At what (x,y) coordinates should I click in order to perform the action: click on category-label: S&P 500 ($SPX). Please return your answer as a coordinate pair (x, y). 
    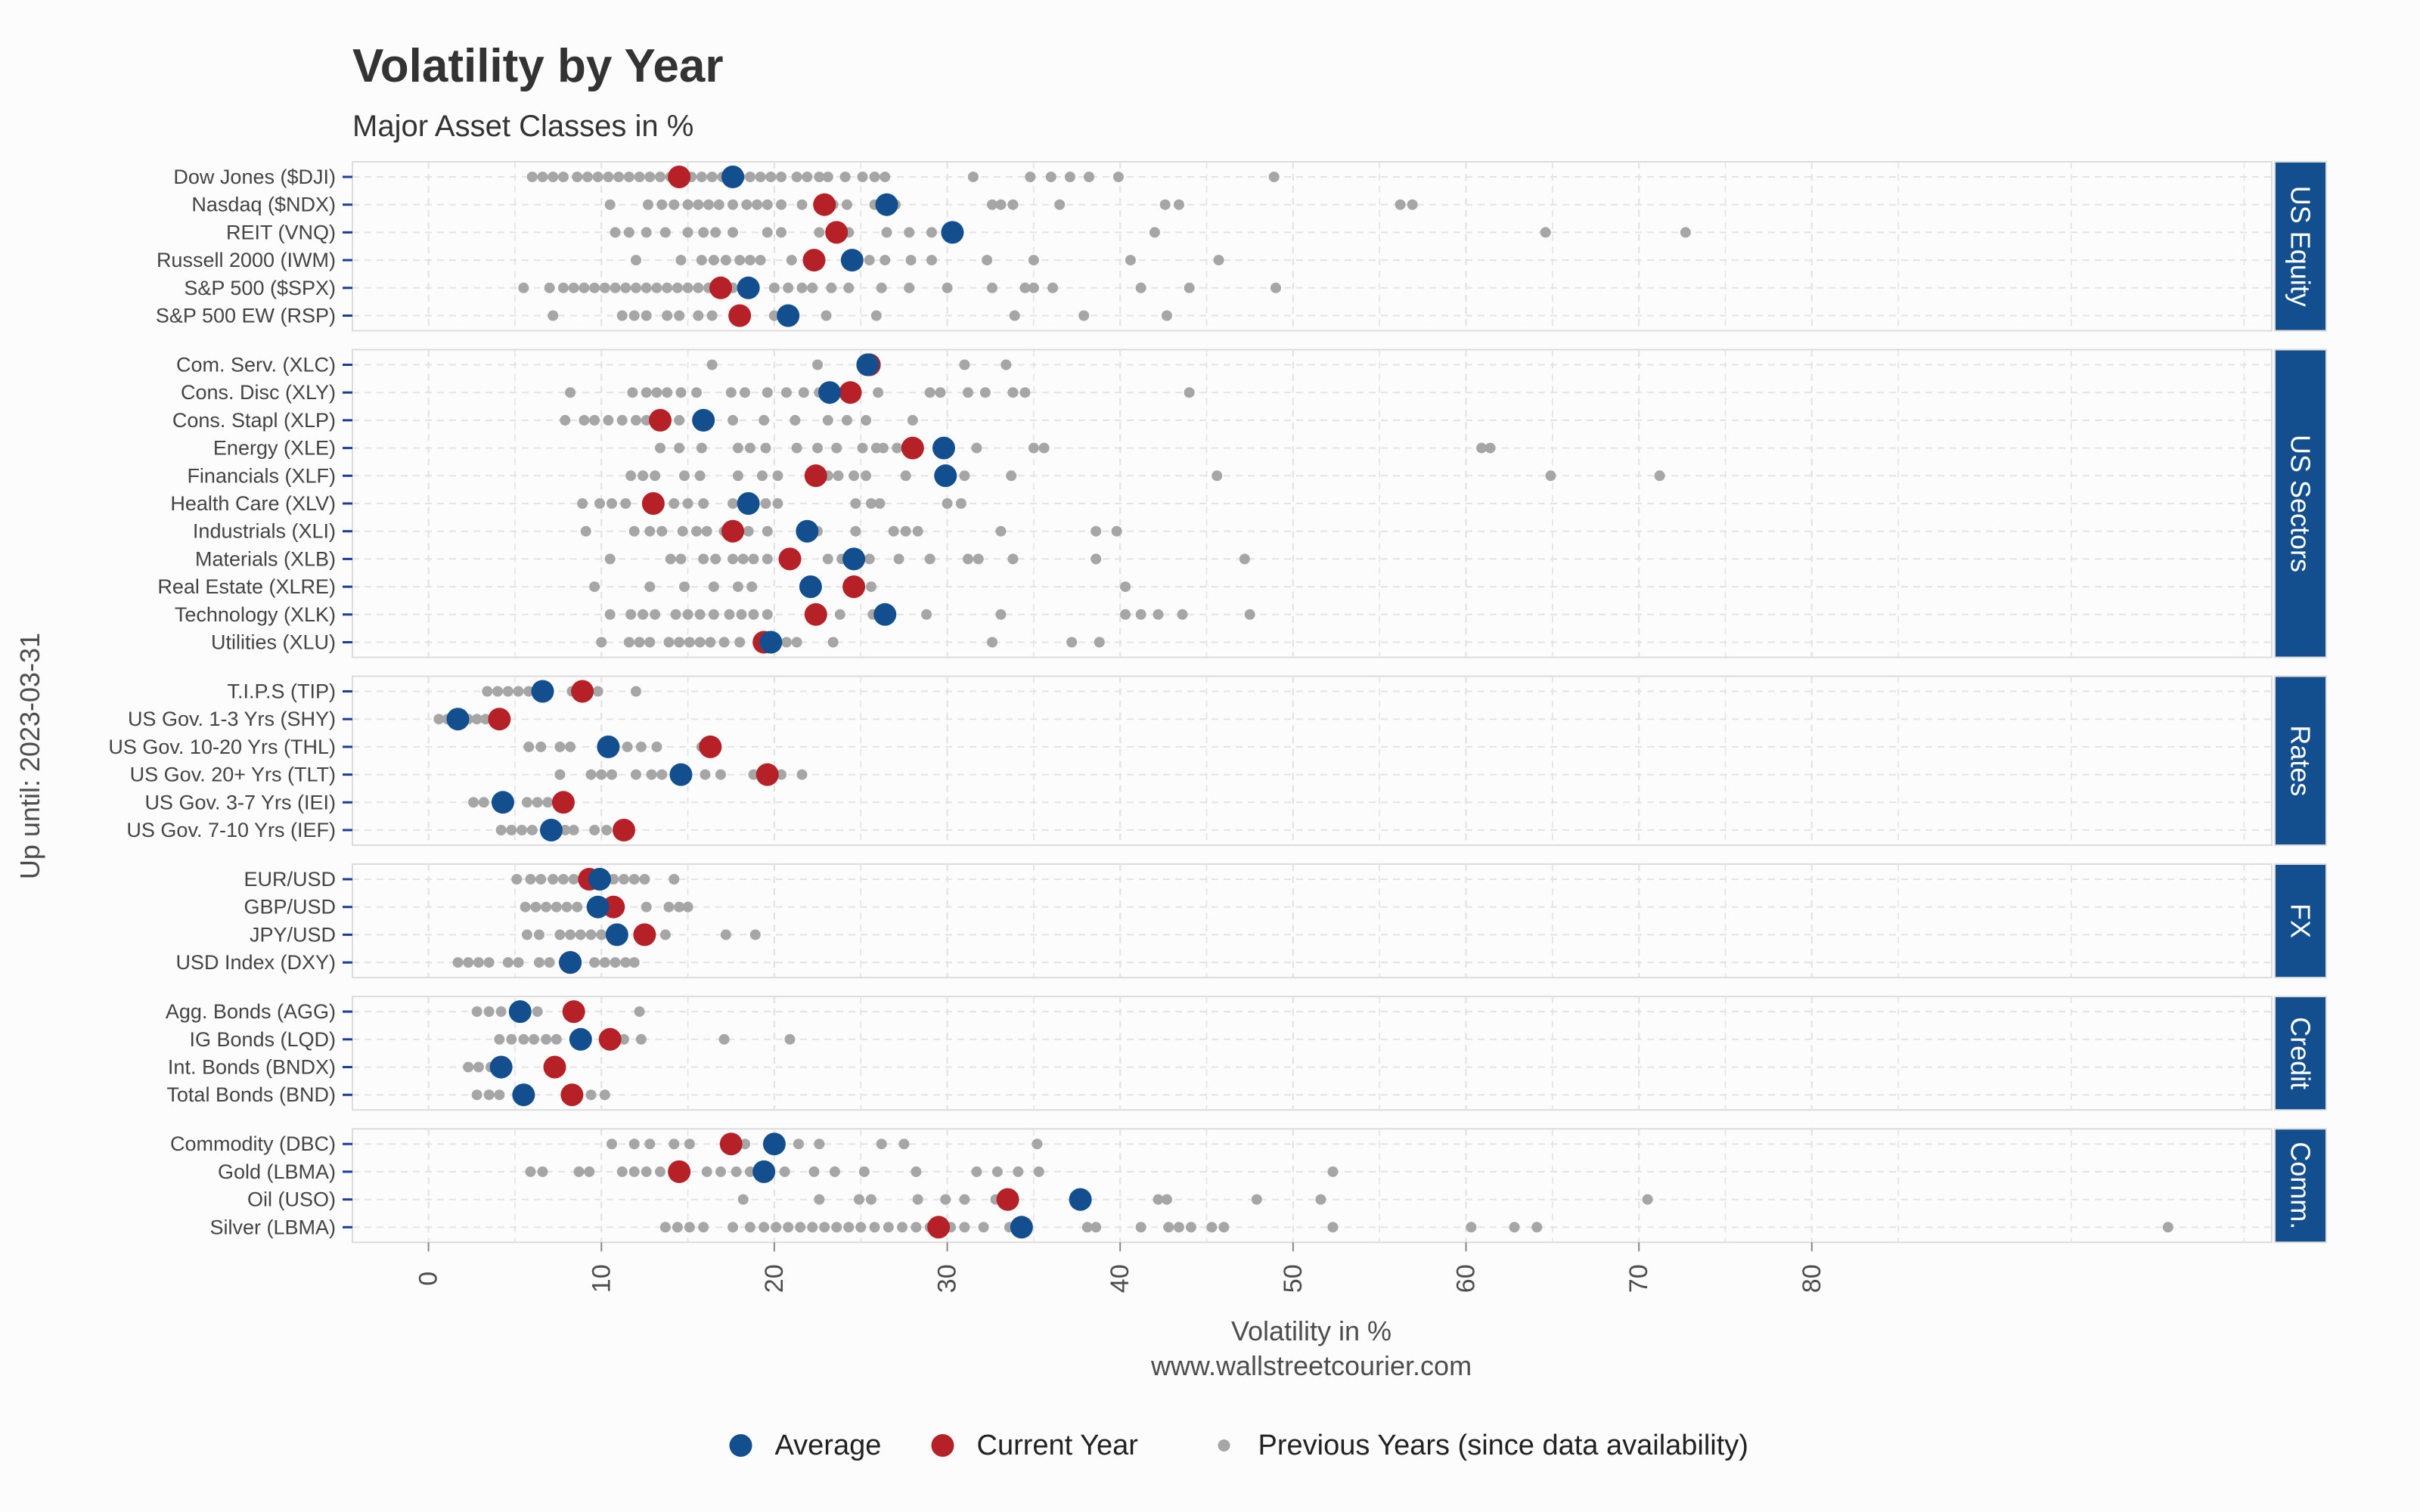
    Looking at the image, I should click on (260, 288).